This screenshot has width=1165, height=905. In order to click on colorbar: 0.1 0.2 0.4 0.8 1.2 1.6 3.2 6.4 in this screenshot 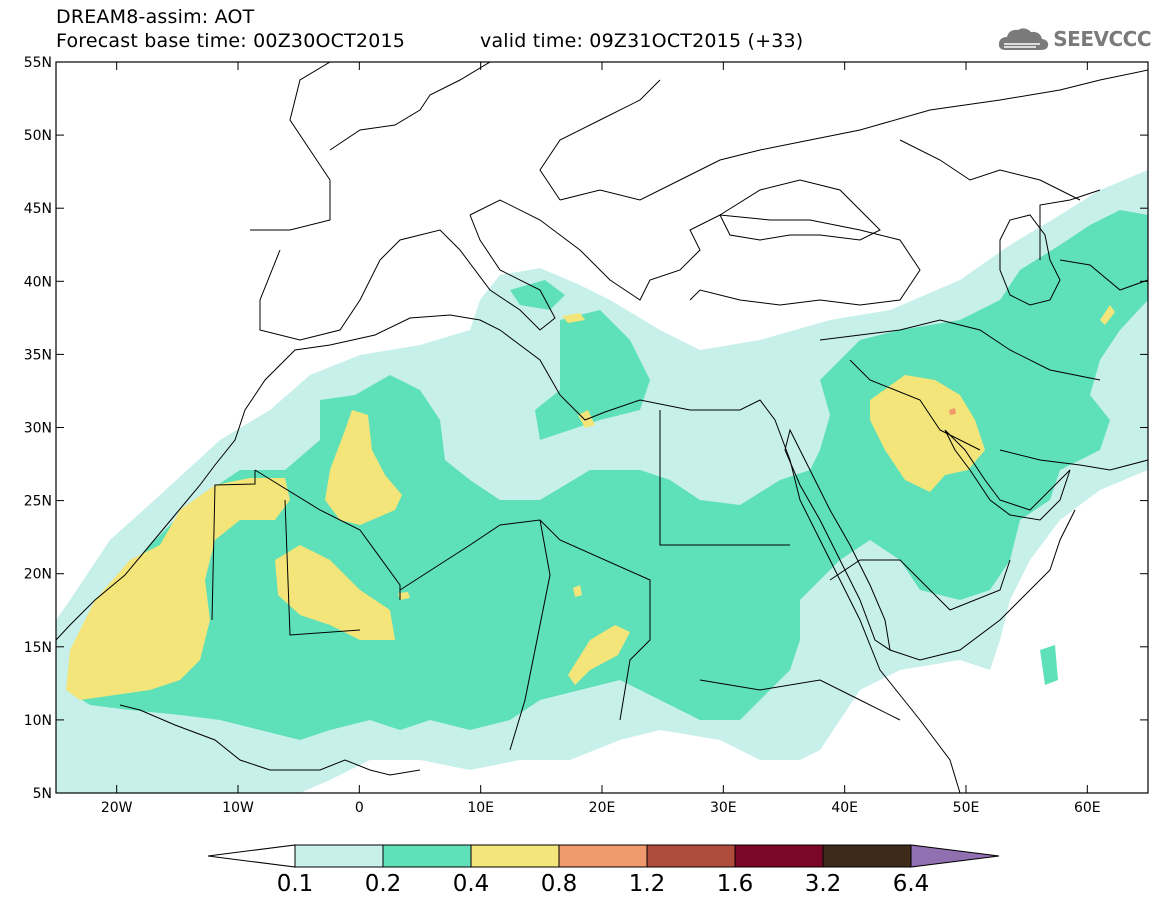, I will do `click(603, 870)`.